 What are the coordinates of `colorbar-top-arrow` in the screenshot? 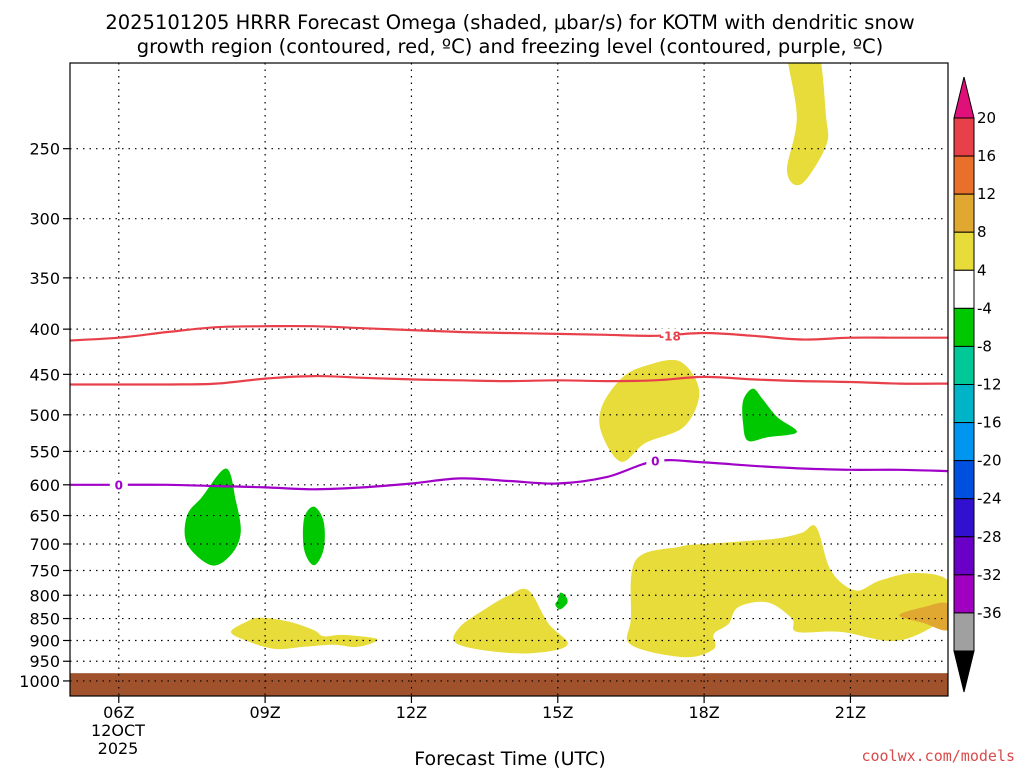 It's located at (964, 97).